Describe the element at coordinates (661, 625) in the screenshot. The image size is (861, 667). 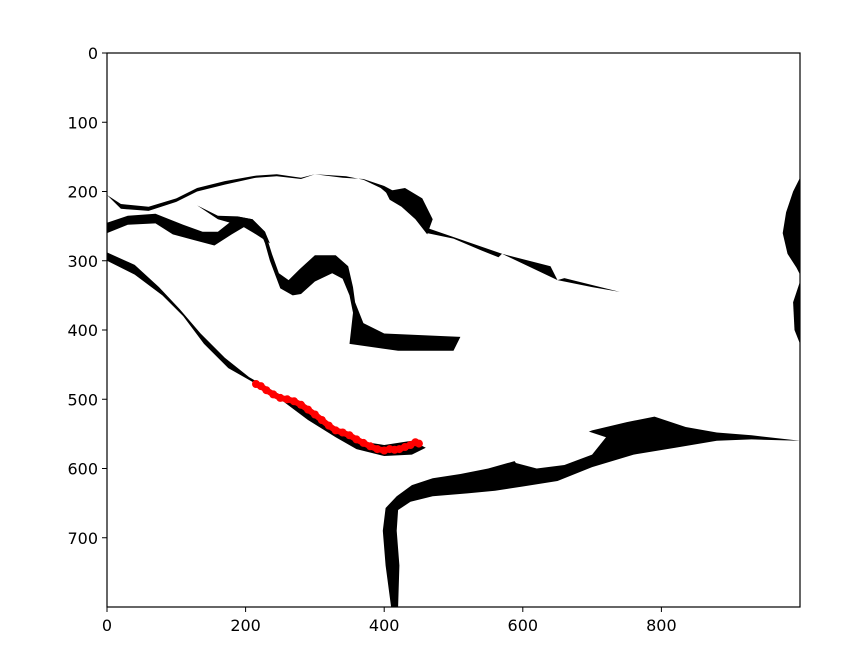
I see `x-tick-label: 800` at that location.